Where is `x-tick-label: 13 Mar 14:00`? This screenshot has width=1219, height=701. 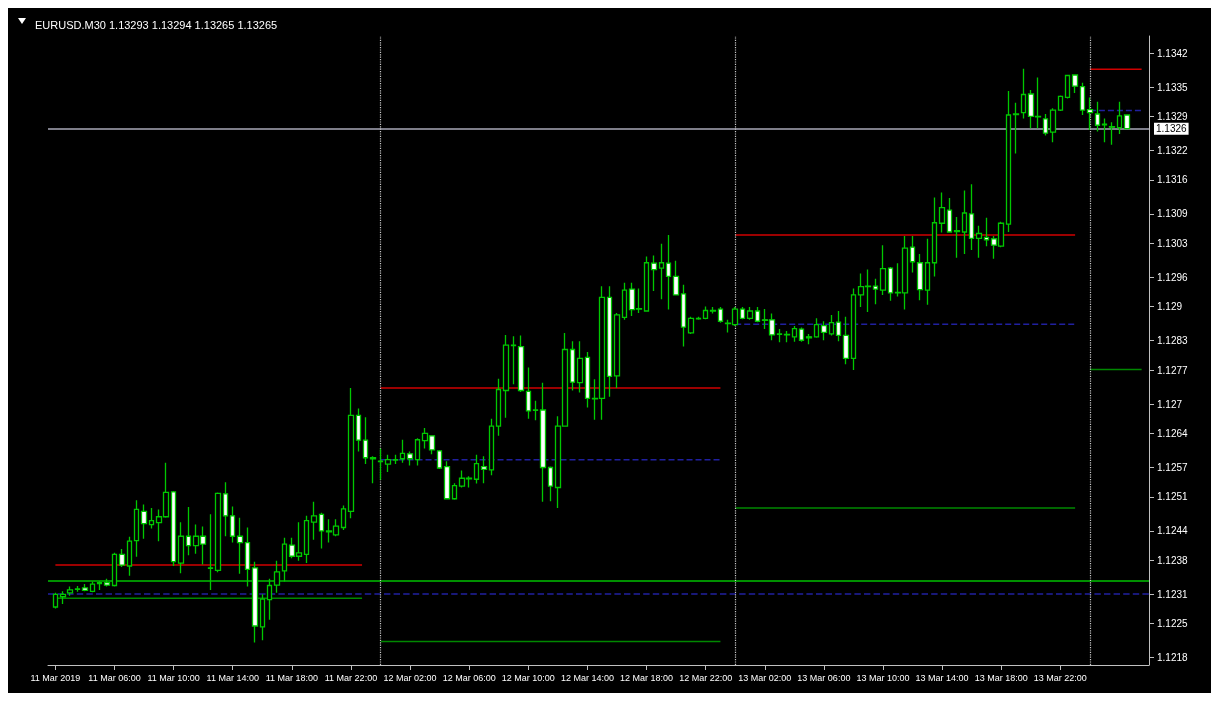
x-tick-label: 13 Mar 14:00 is located at coordinates (942, 677).